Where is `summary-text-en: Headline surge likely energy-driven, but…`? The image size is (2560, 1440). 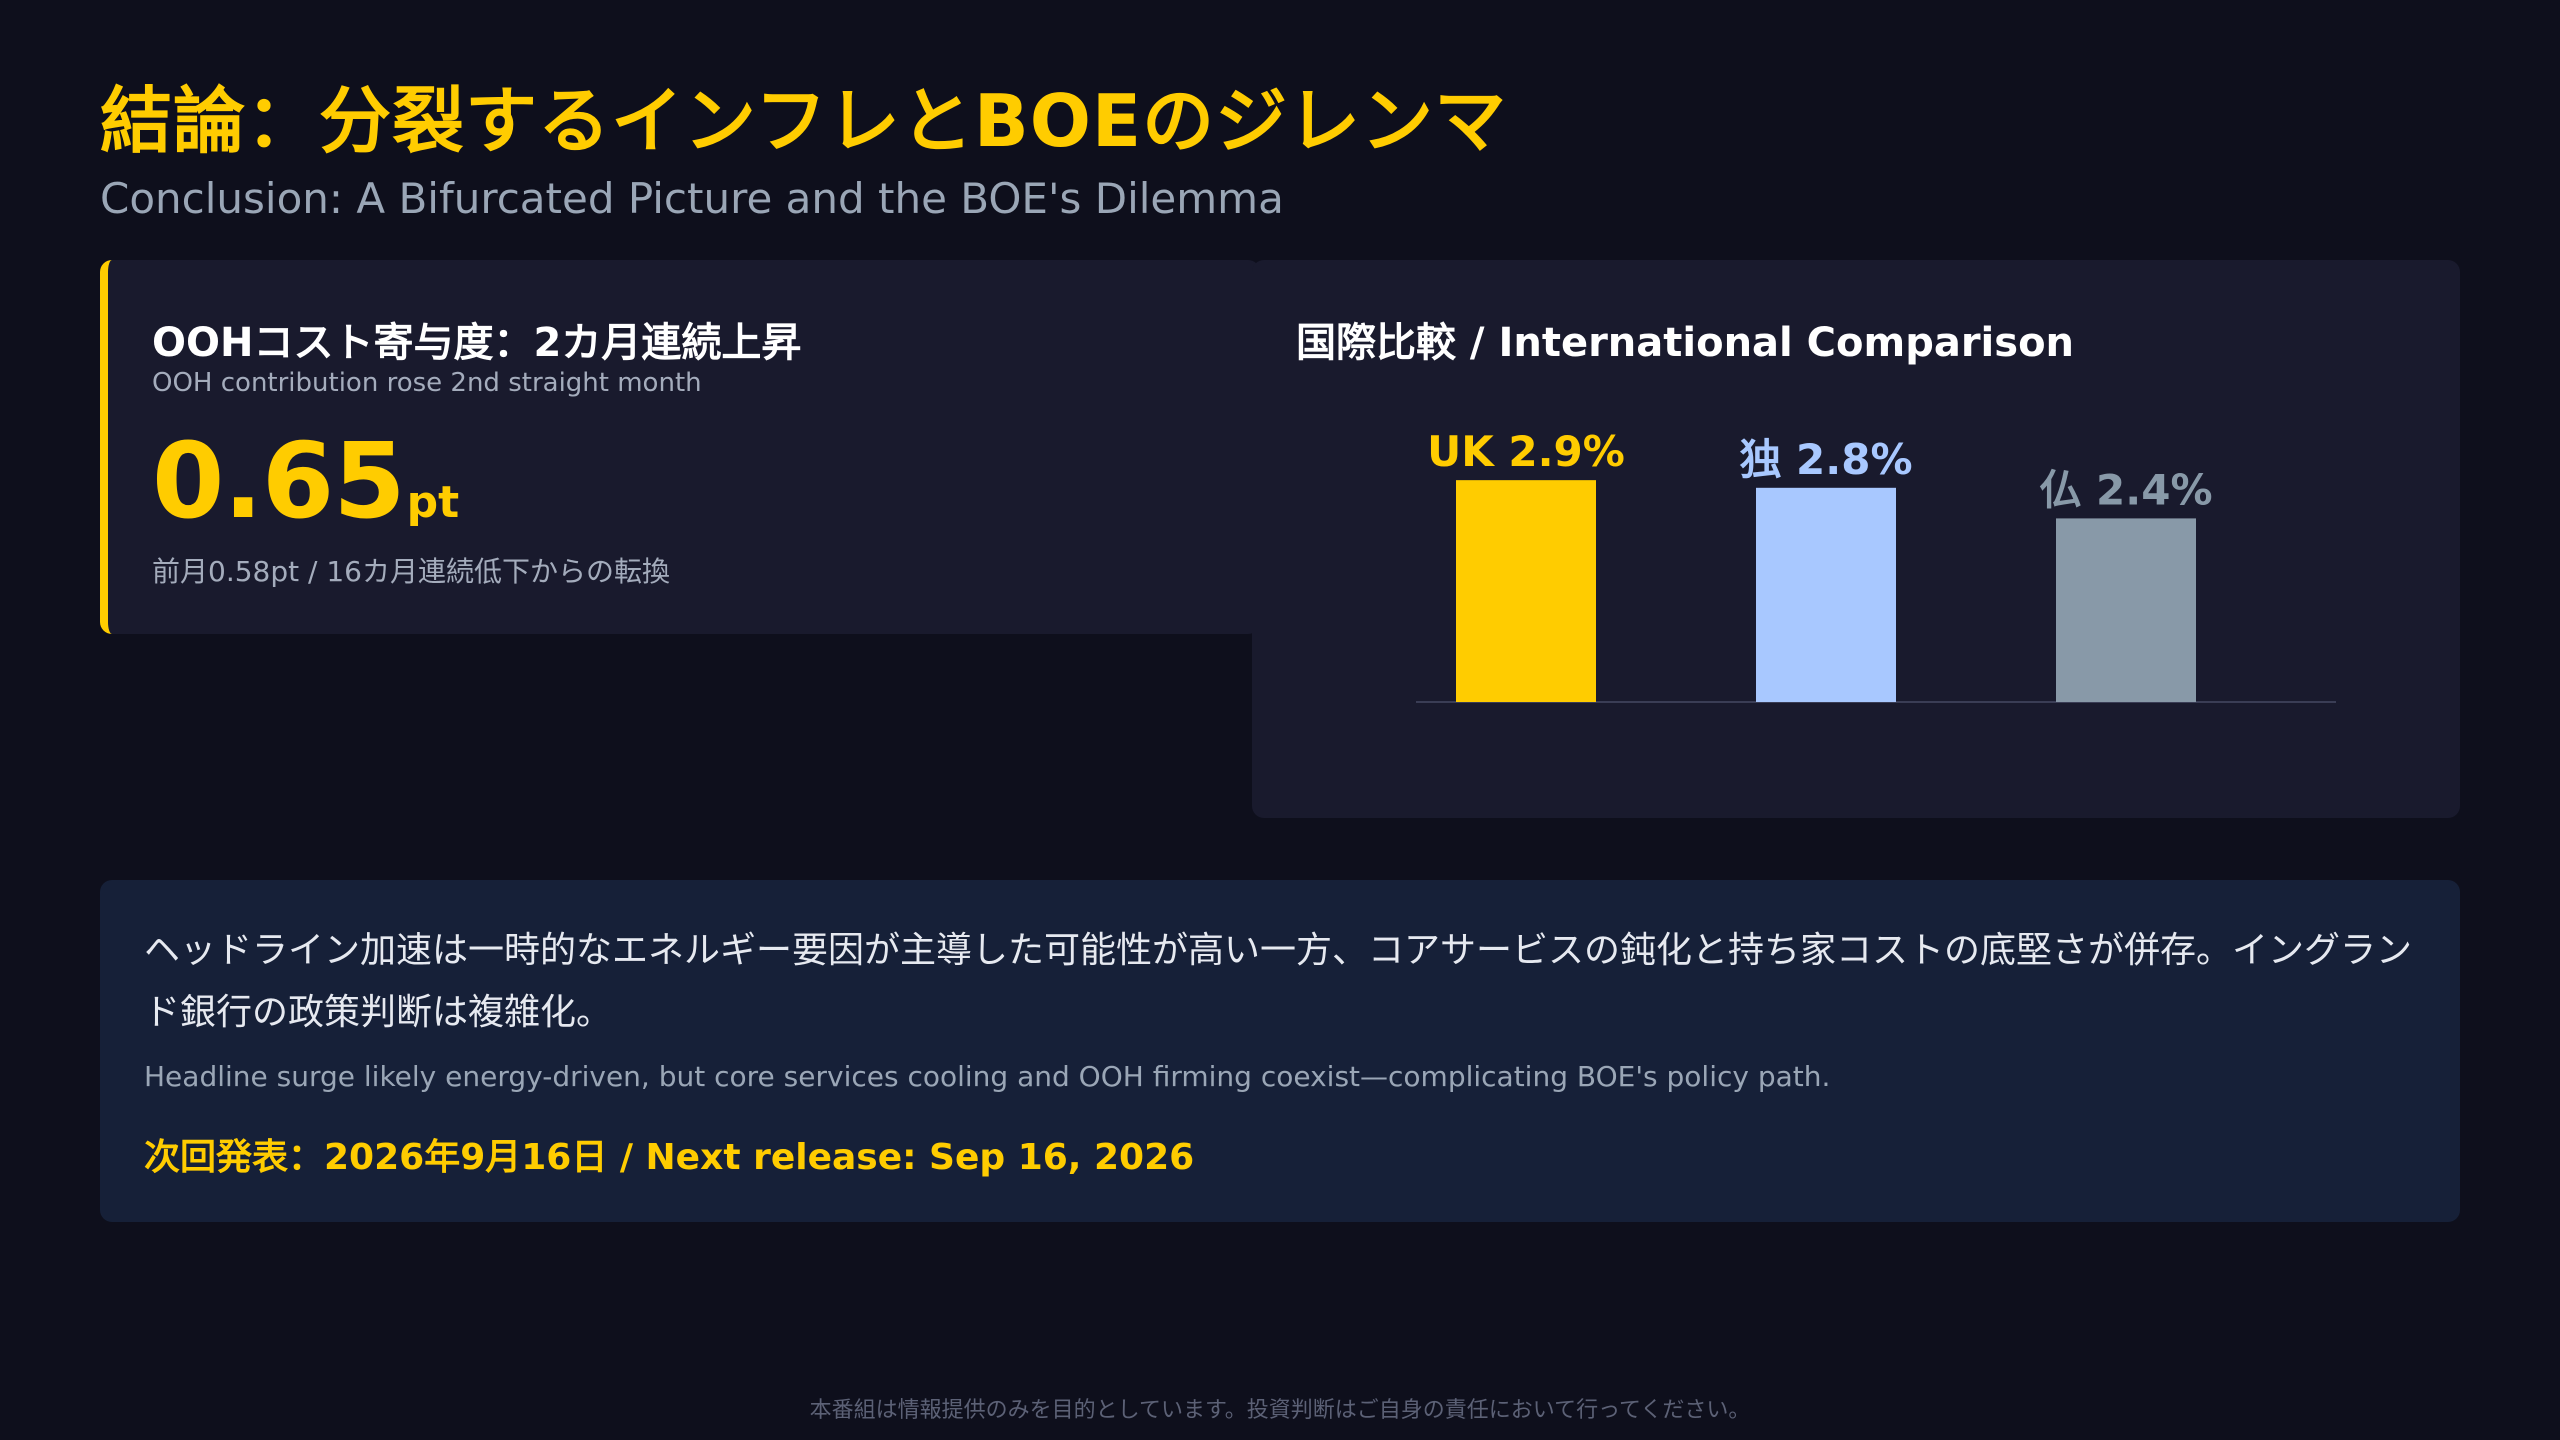 summary-text-en: Headline surge likely energy-driven, but… is located at coordinates (987, 1076).